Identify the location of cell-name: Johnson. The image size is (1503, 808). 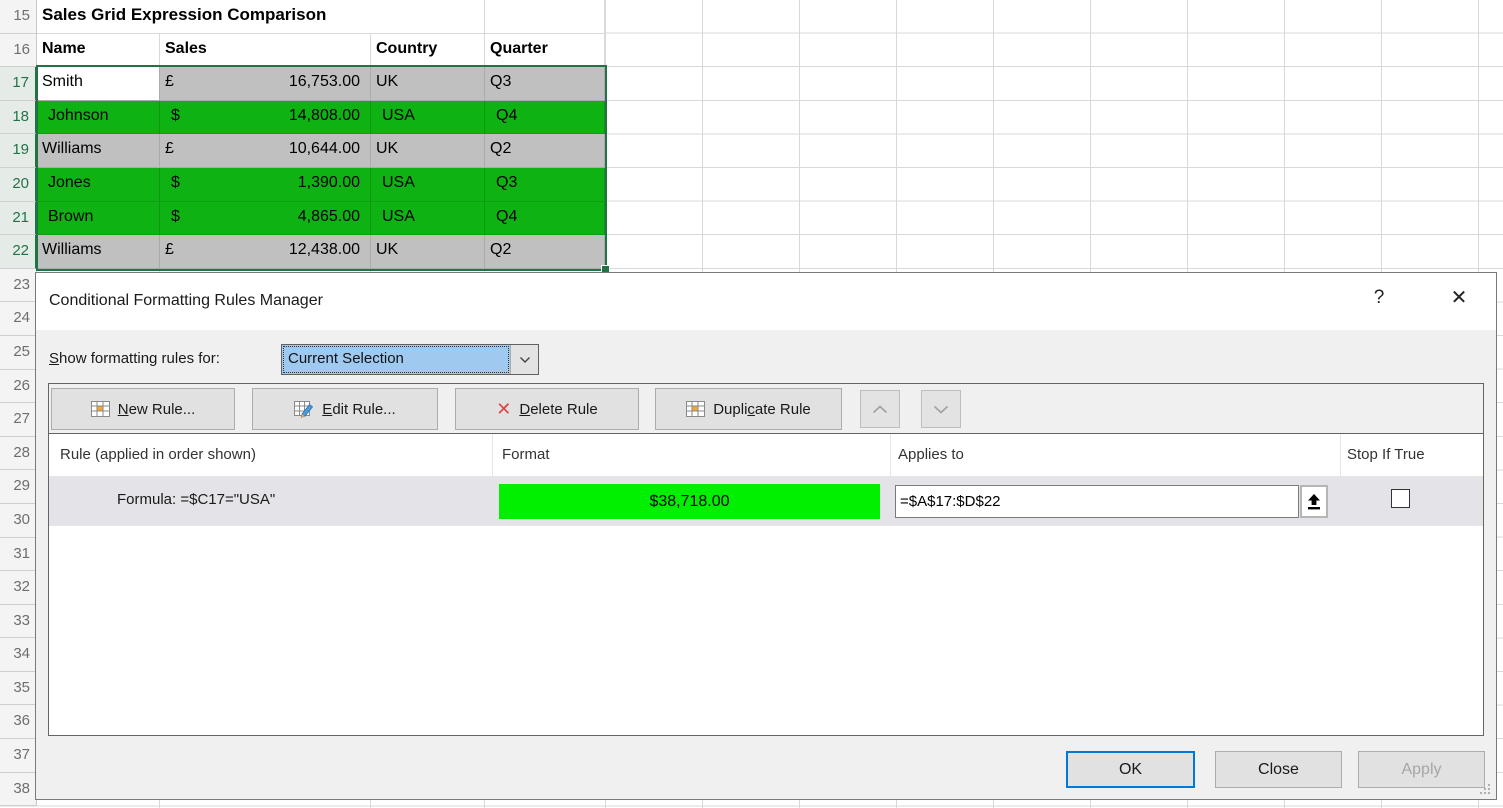
(98, 117).